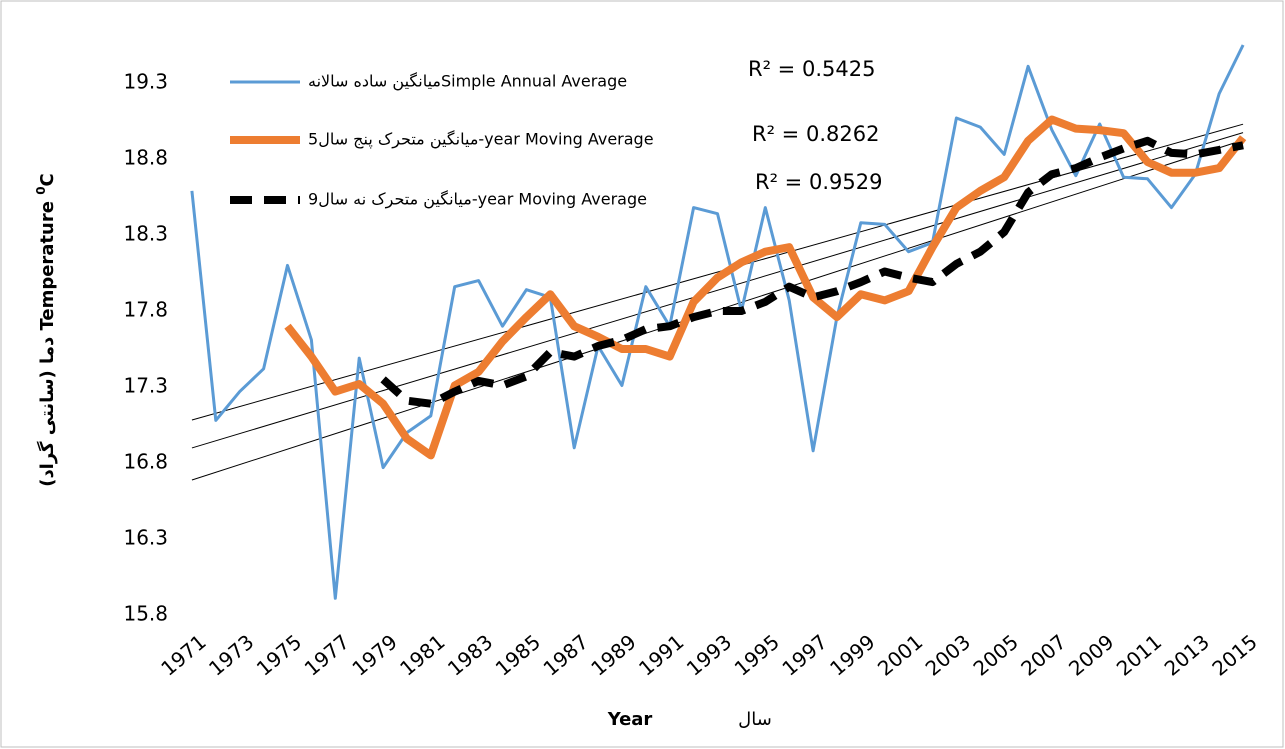 The image size is (1285, 749). Describe the element at coordinates (47, 179) in the screenshot. I see `y-label-unit: C` at that location.